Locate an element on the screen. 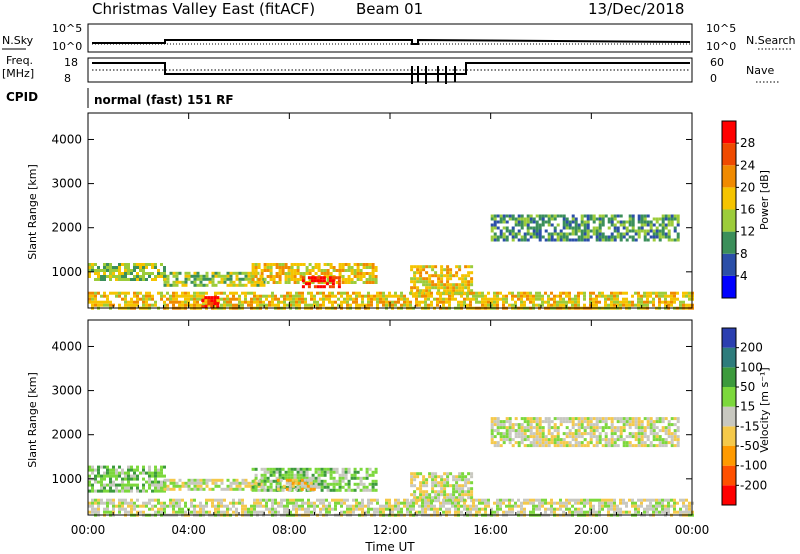 The width and height of the screenshot is (800, 554). cpid-panel: CPID normal (fast) 151 RF is located at coordinates (120, 98).